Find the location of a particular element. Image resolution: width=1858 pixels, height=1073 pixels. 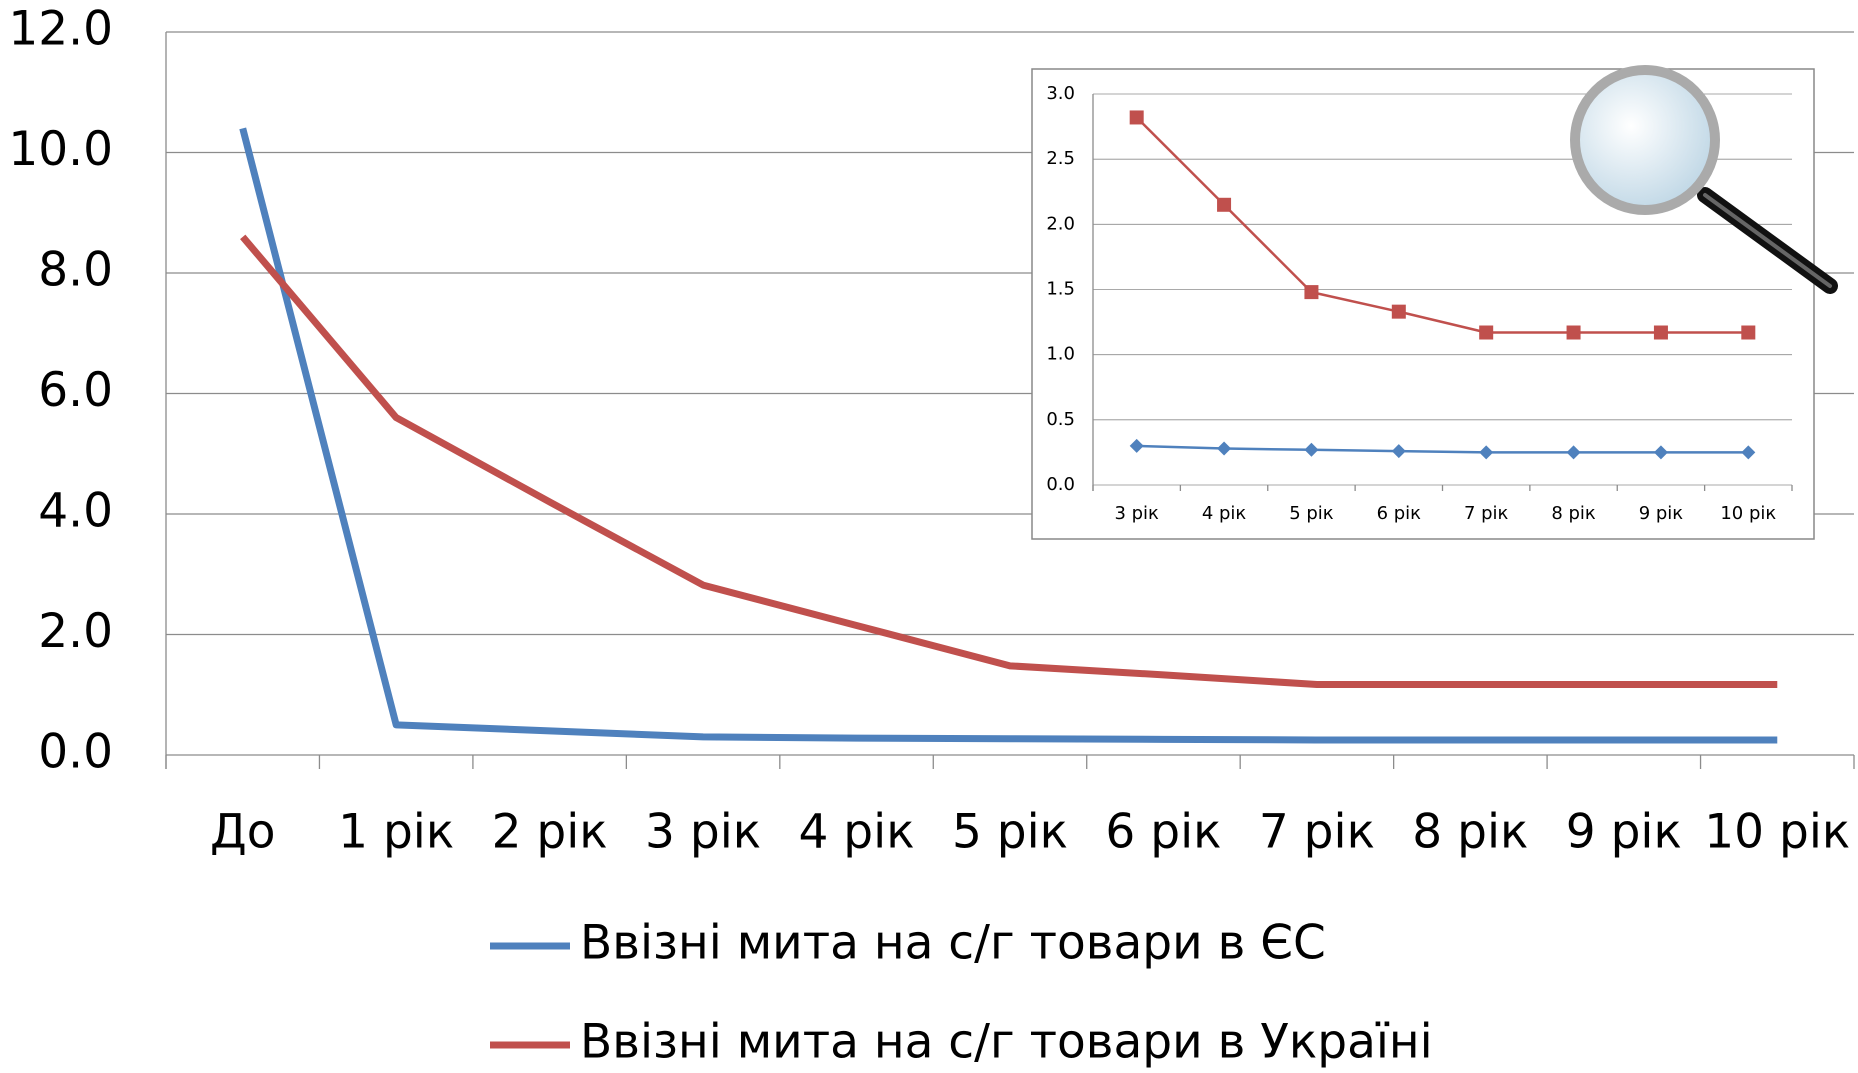

y-tick-label: 2.5 is located at coordinates (1060, 158).